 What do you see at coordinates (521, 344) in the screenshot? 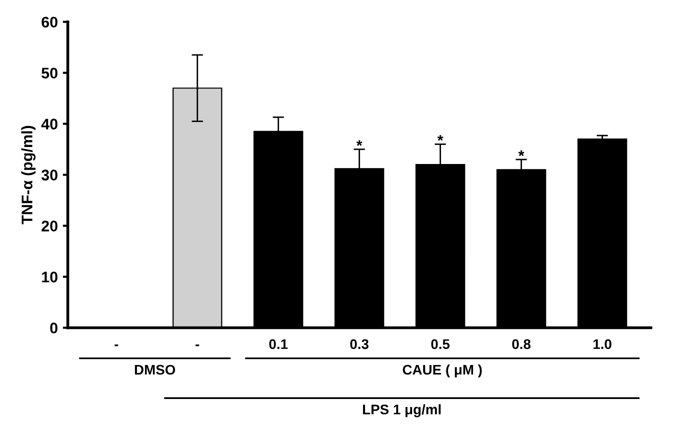
I see `x-tick-label: 0.8` at bounding box center [521, 344].